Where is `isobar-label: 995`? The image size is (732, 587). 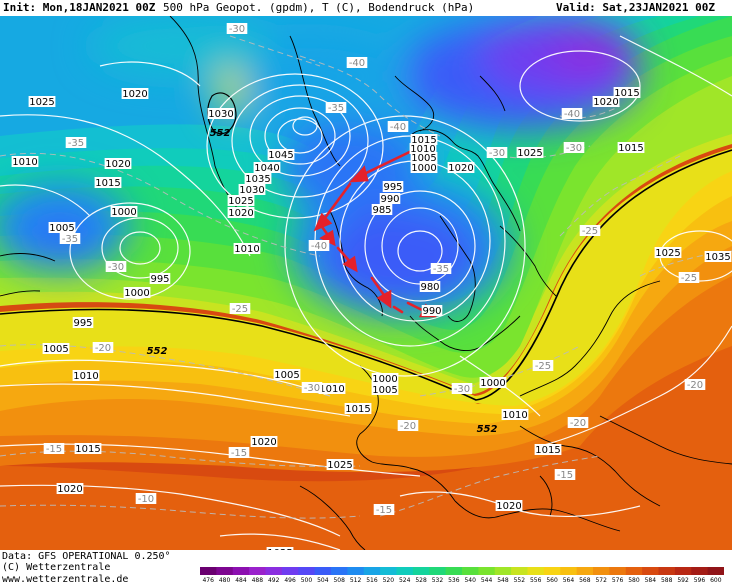
isobar-label: 995 is located at coordinates (83, 323).